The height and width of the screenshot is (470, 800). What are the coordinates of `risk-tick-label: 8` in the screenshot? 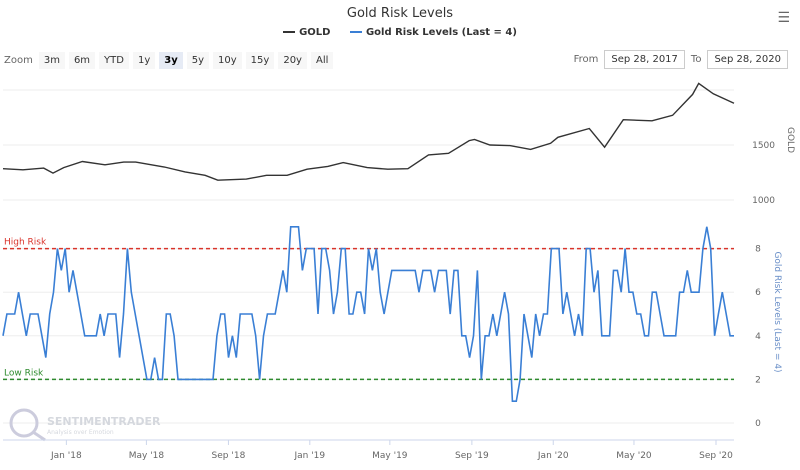 It's located at (758, 250).